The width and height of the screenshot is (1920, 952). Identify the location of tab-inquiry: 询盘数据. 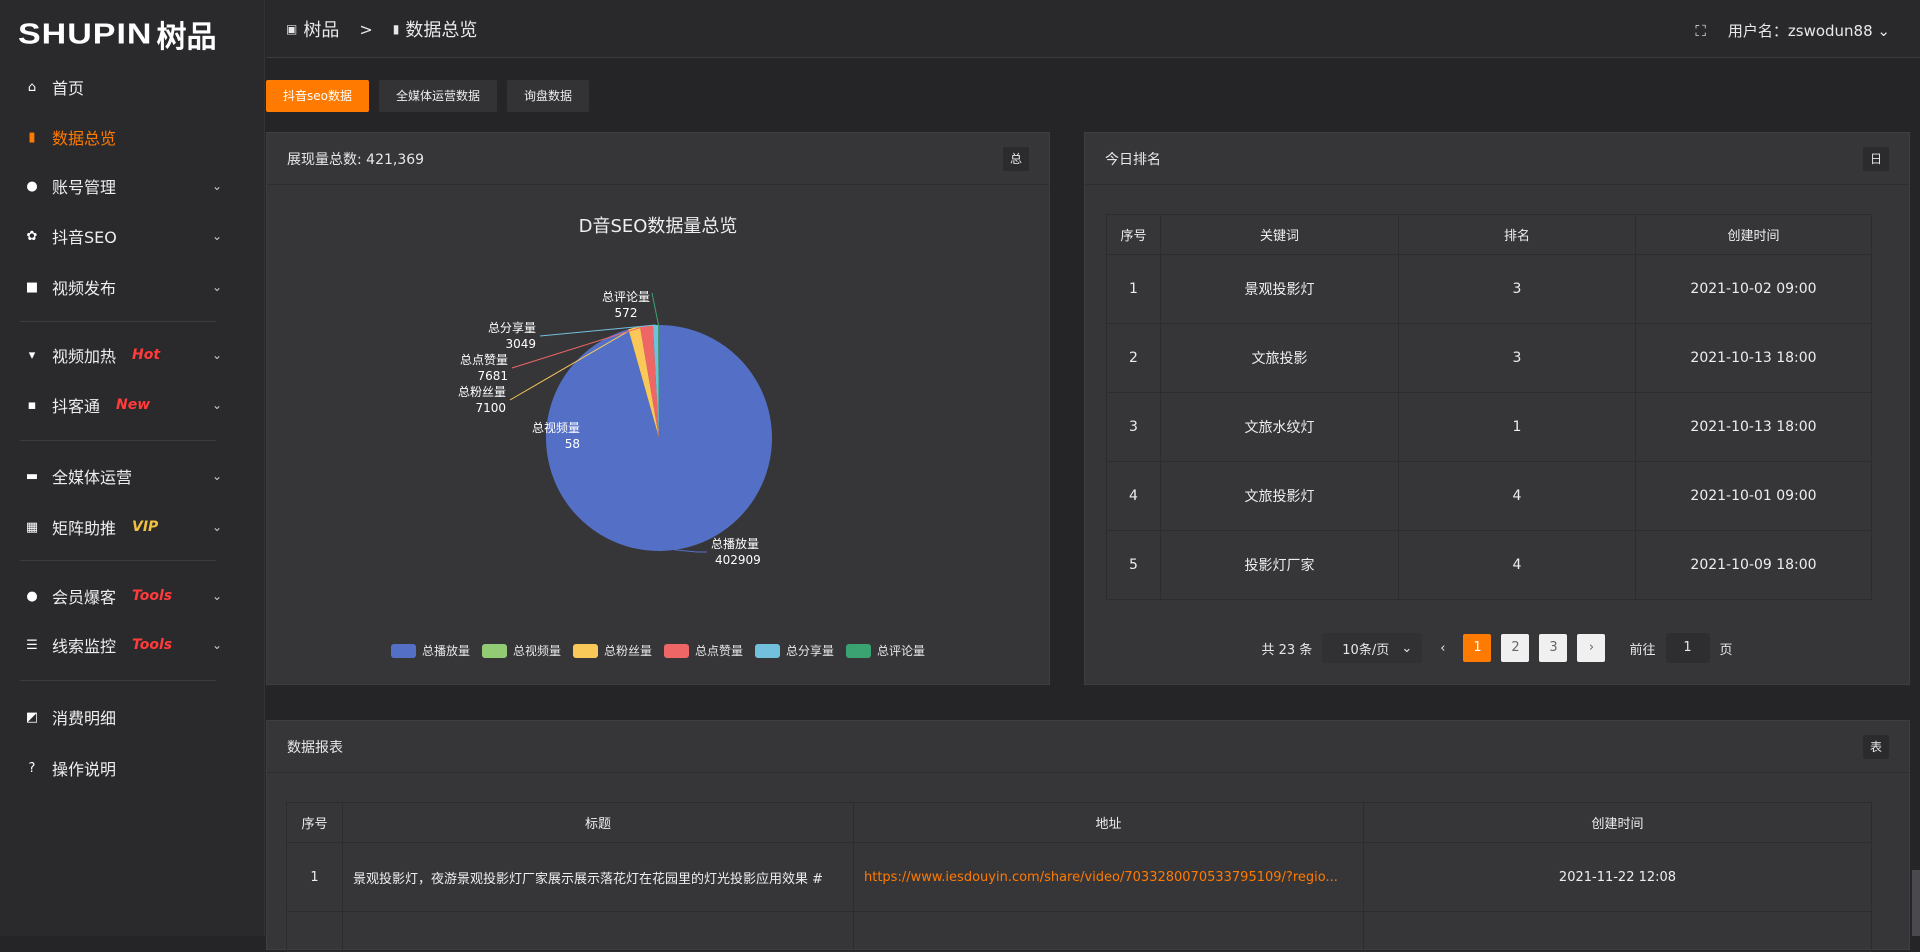
(548, 96).